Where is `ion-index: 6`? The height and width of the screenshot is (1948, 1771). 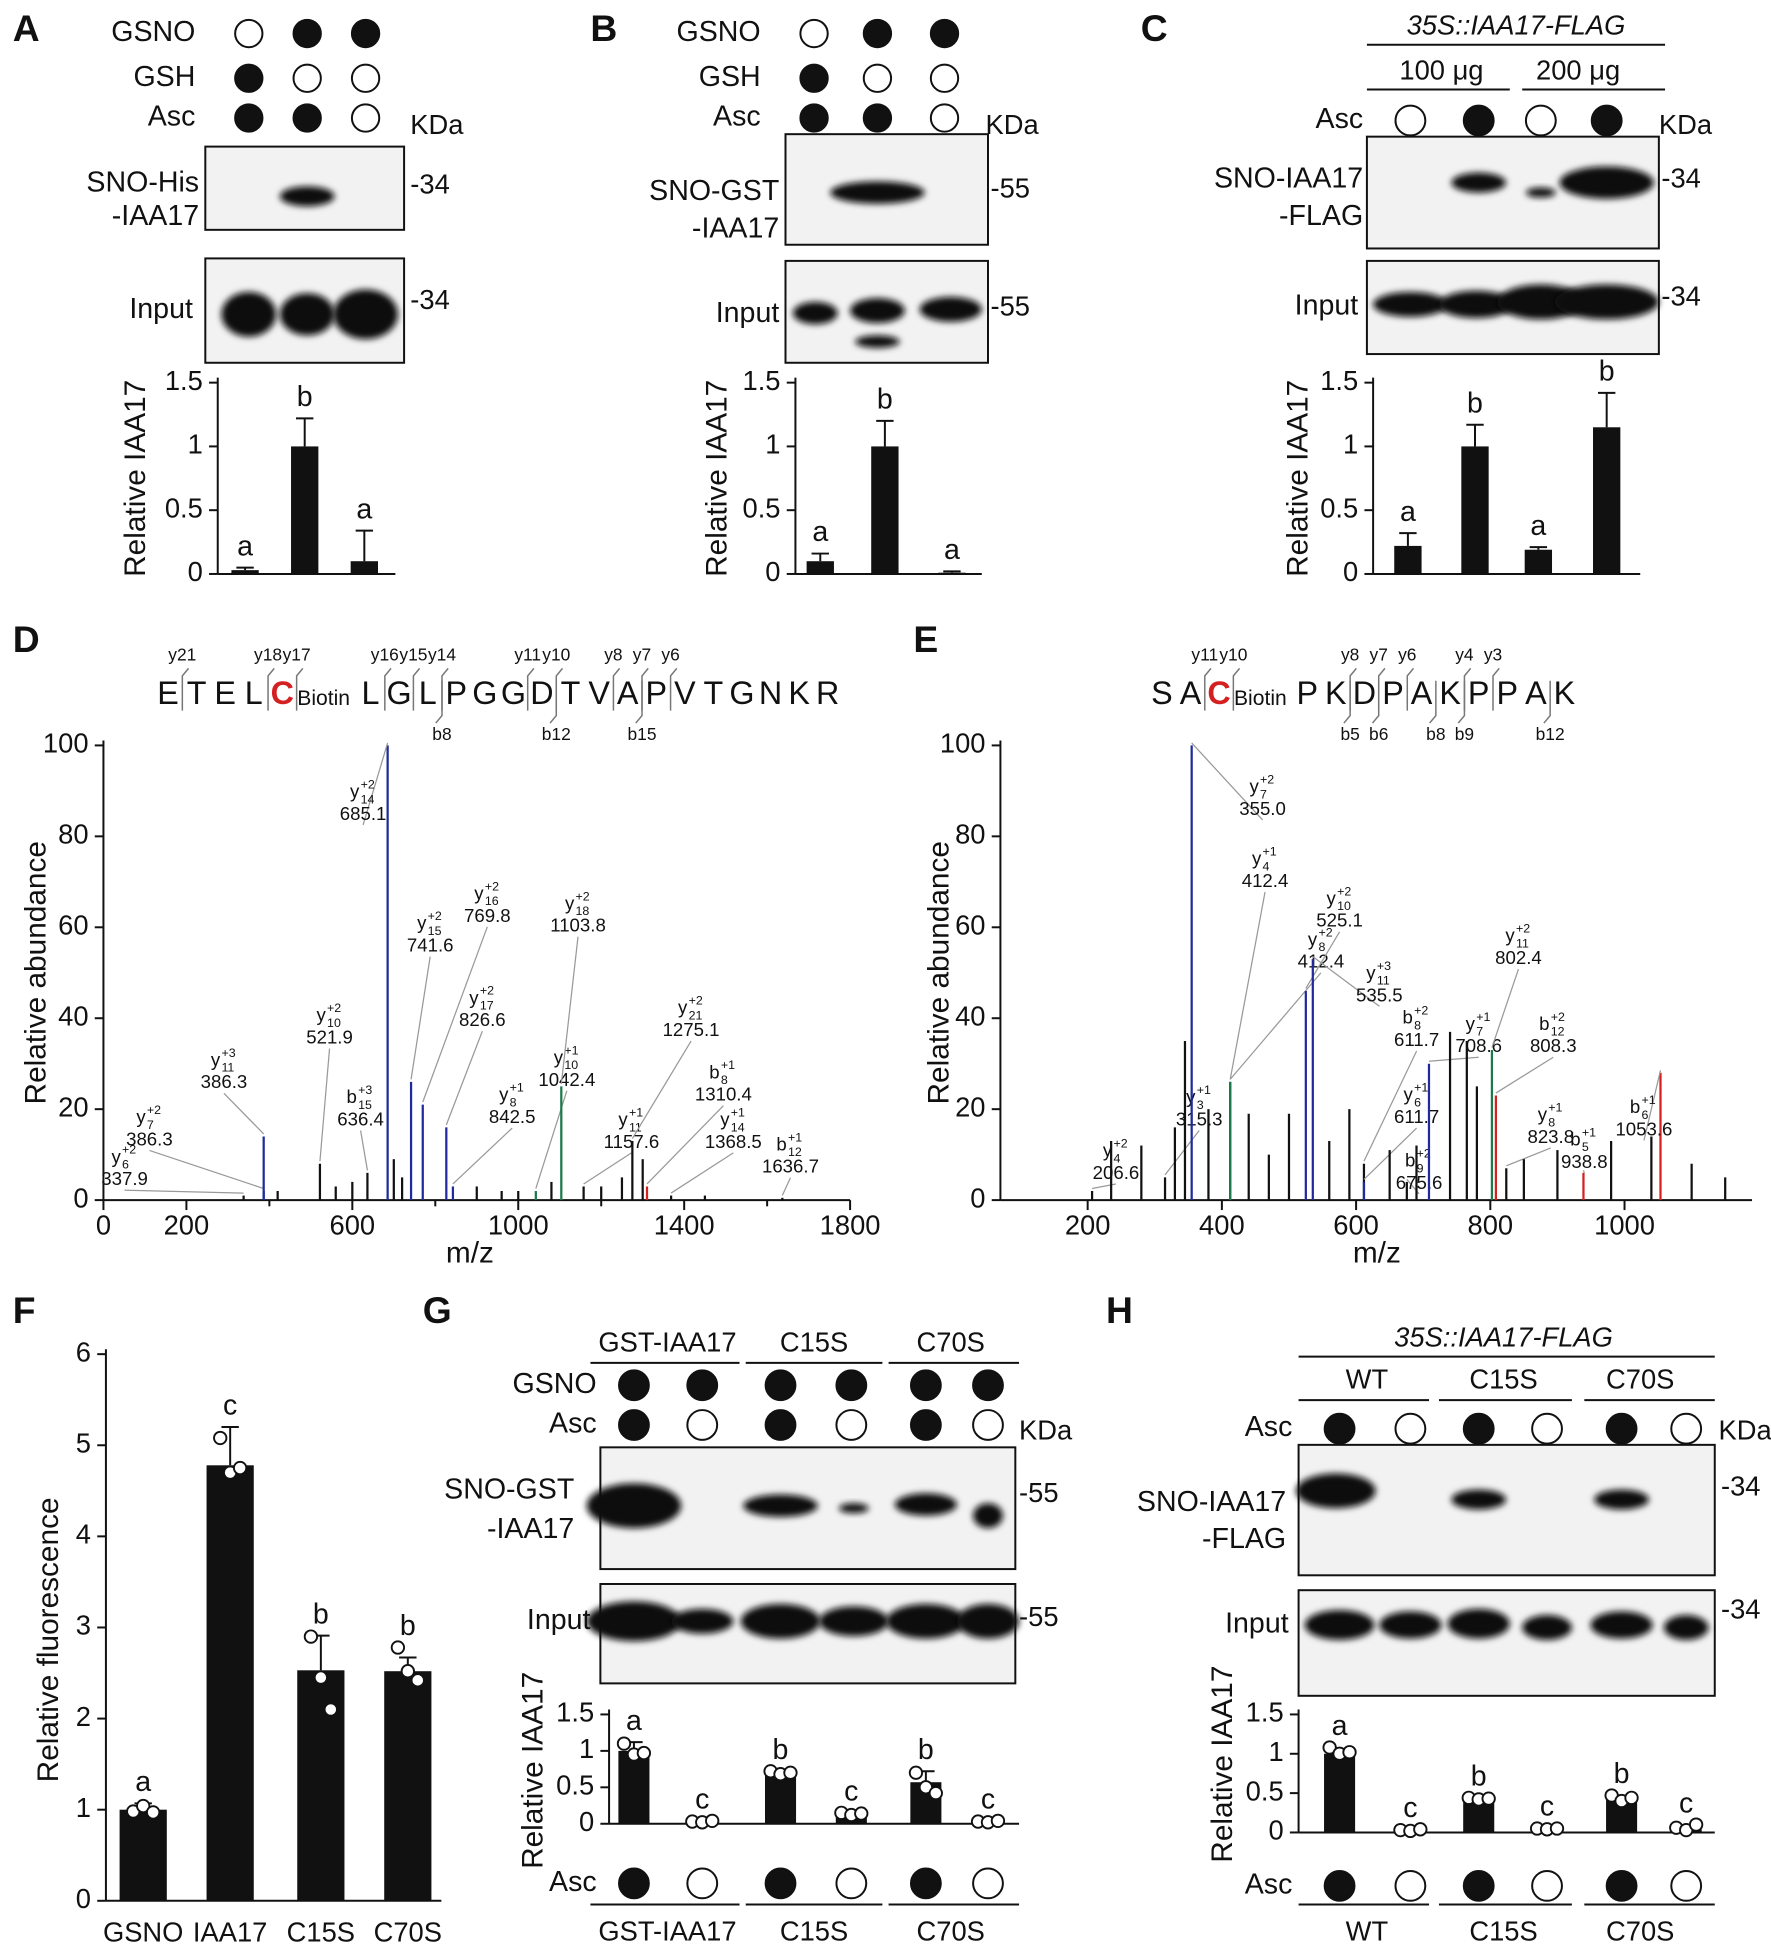 ion-index: 6 is located at coordinates (125, 1165).